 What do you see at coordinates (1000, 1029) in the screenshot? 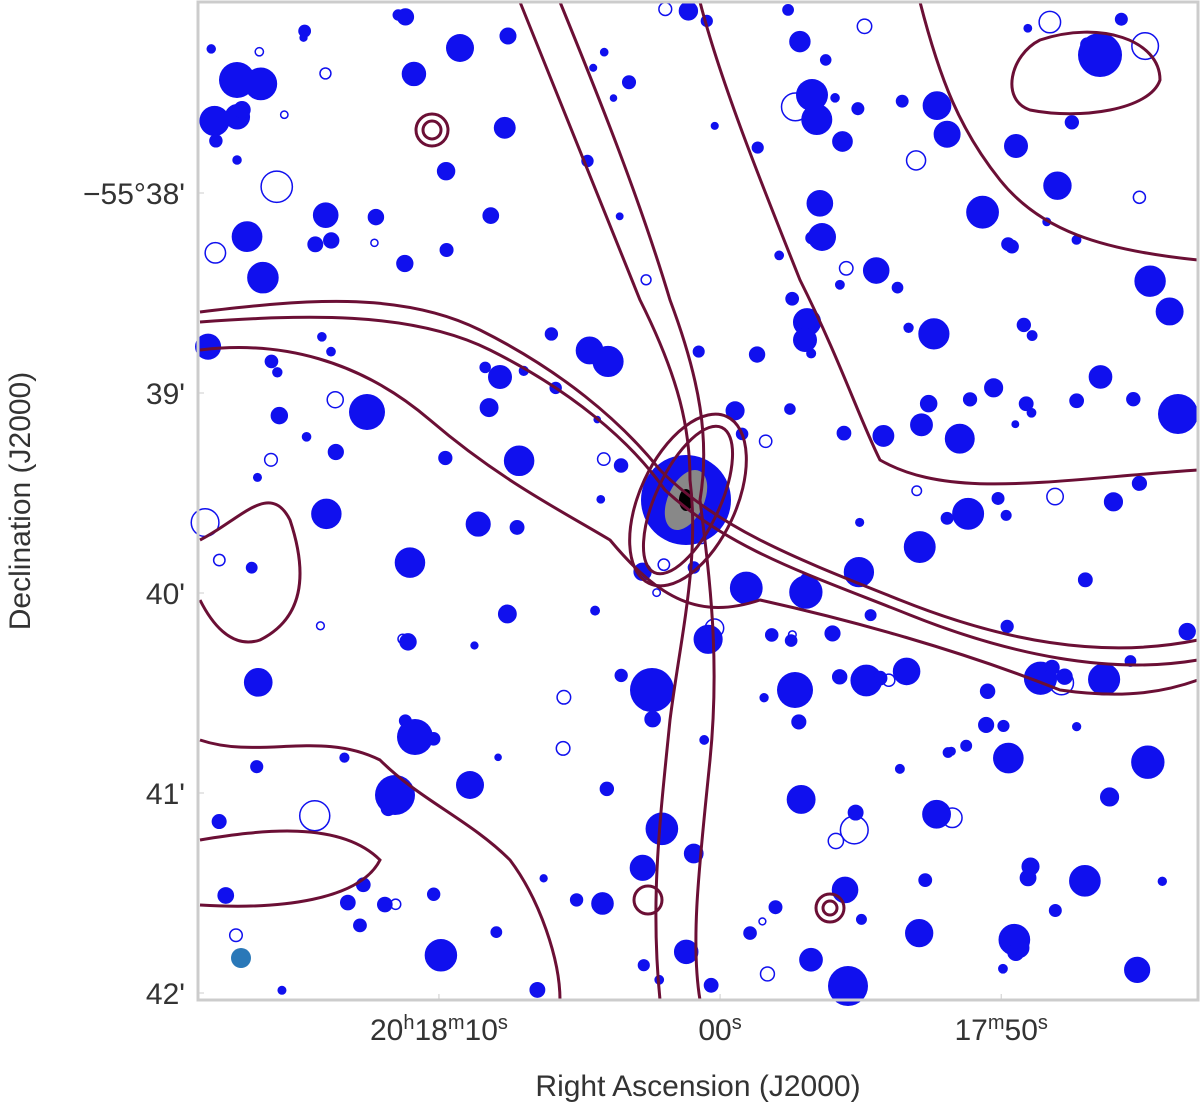
I see `x-tick-label: 17m50s` at bounding box center [1000, 1029].